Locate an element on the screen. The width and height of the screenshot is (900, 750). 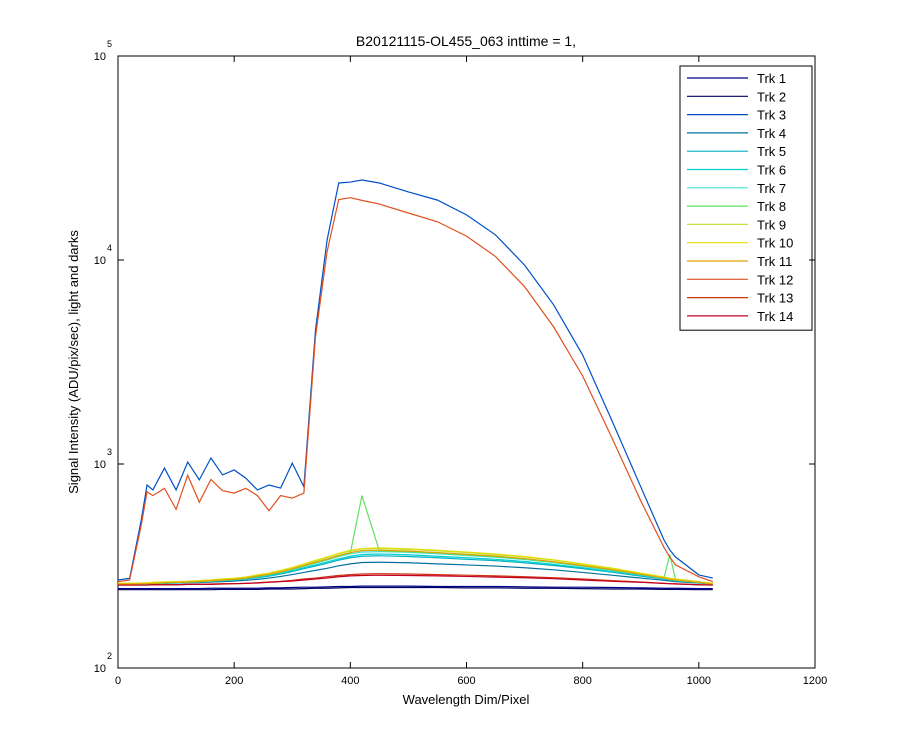
legend-label: Trk 4 is located at coordinates (771, 133).